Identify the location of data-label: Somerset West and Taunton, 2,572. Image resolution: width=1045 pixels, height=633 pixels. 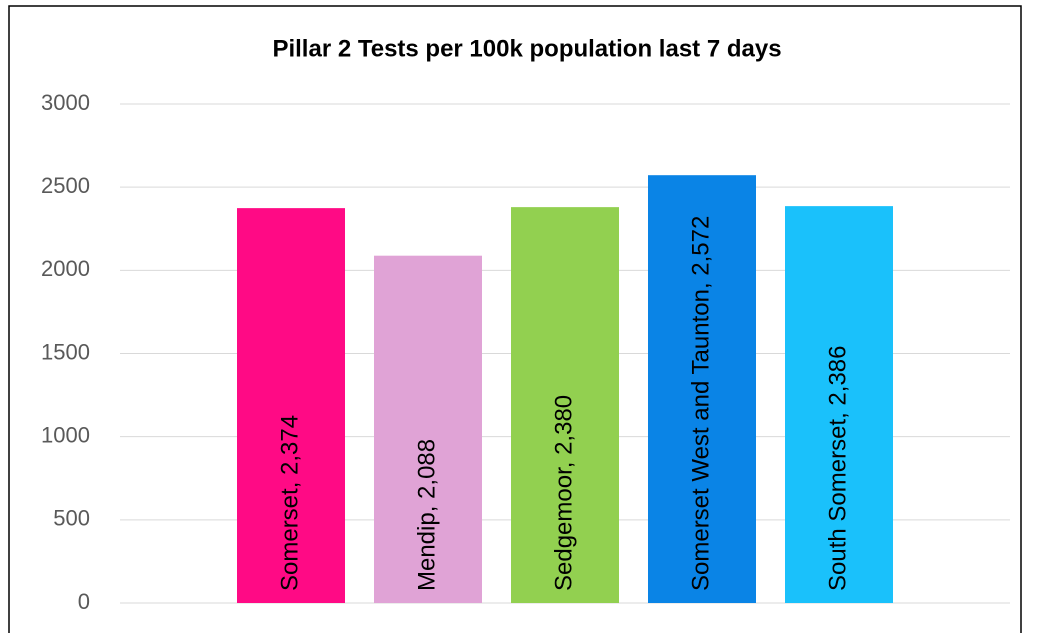
(700, 403).